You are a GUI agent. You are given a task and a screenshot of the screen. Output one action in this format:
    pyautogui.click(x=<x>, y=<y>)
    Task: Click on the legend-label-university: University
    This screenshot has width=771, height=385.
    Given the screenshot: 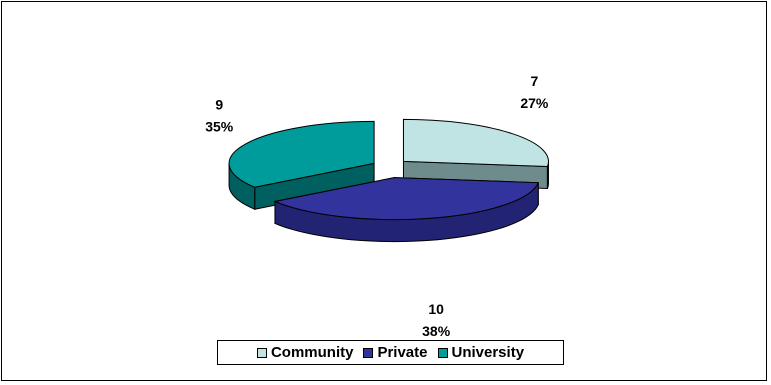 What is the action you would take?
    pyautogui.click(x=488, y=352)
    